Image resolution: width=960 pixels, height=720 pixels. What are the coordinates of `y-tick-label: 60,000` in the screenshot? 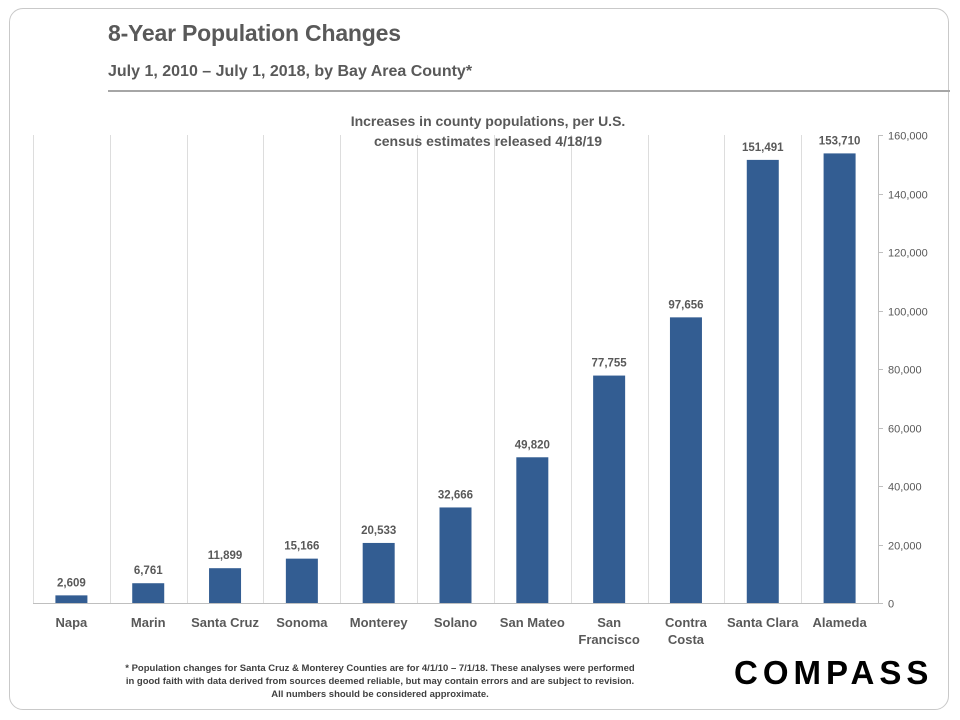 It's located at (905, 430).